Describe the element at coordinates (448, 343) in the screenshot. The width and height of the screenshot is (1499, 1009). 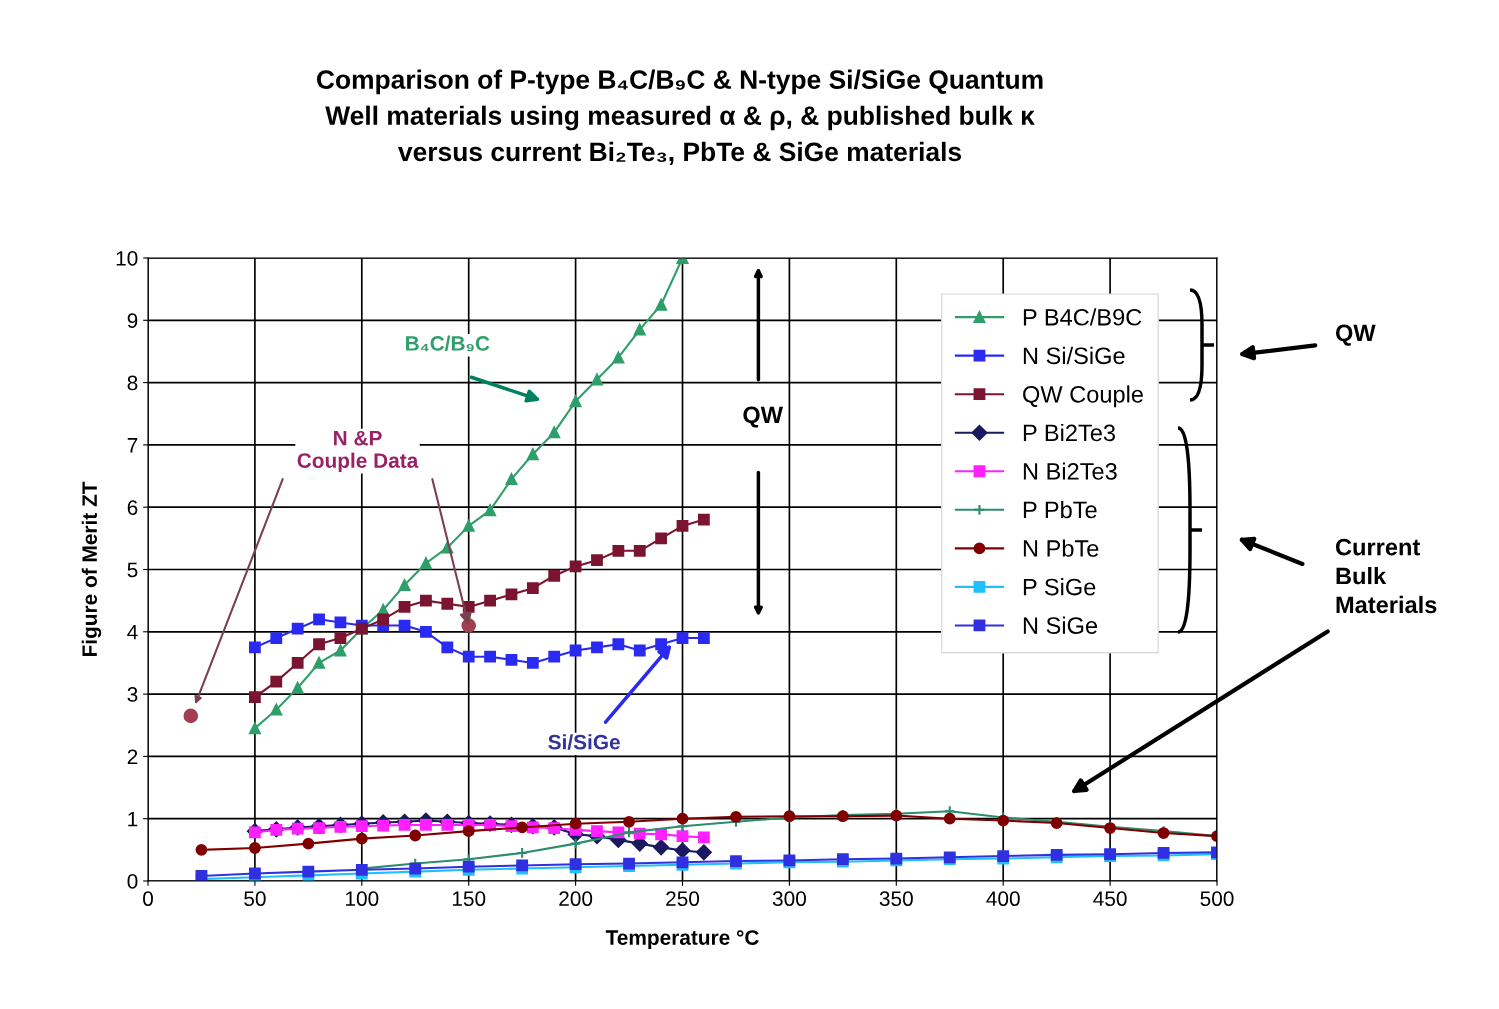
I see `annotation: B₄C/B₉C` at that location.